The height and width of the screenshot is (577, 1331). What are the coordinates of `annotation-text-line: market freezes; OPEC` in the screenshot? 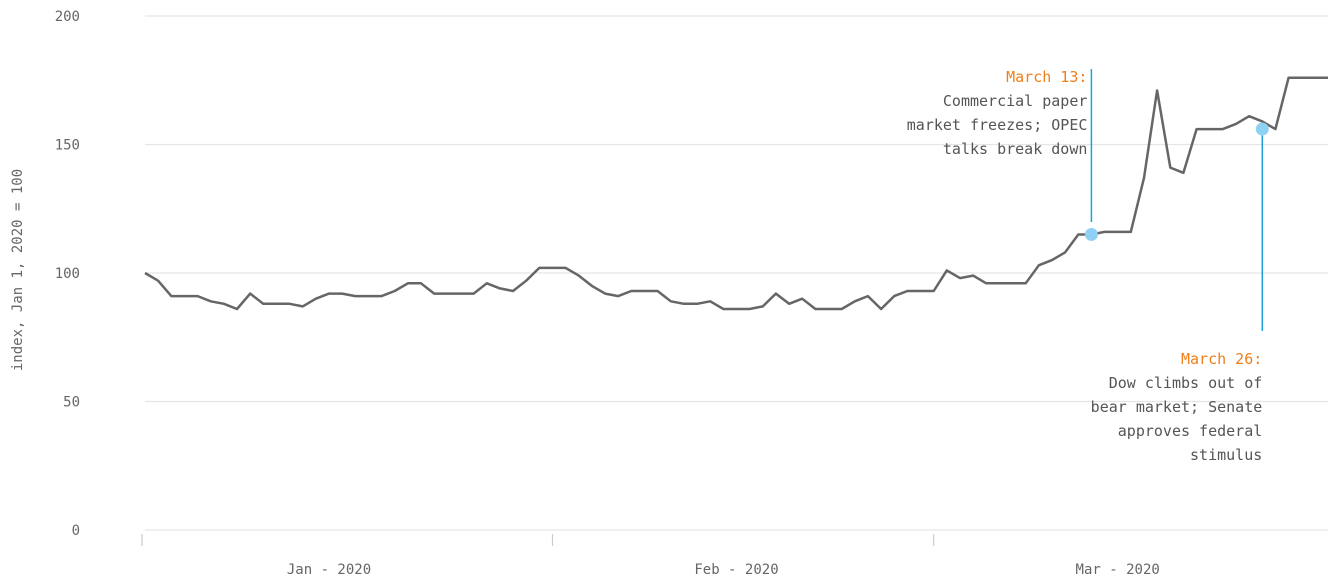 It's located at (997, 125).